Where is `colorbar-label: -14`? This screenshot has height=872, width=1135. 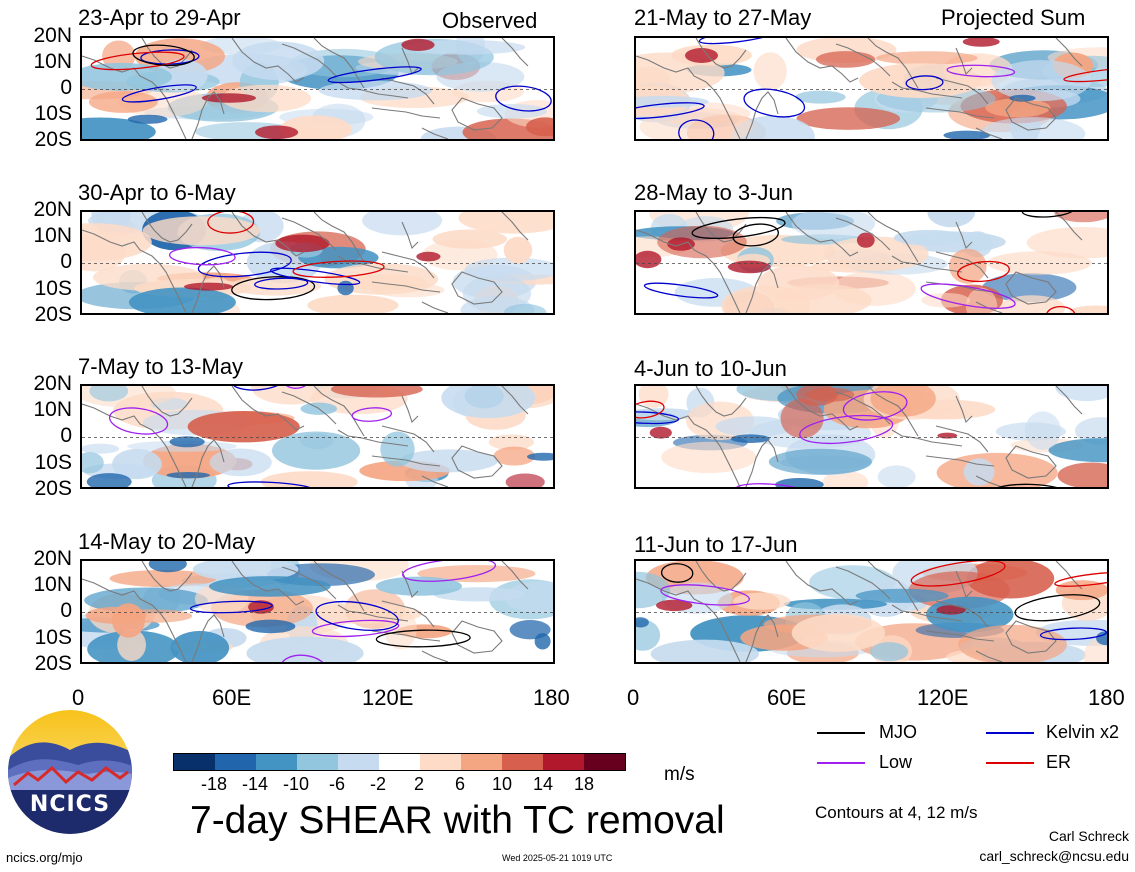 colorbar-label: -14 is located at coordinates (254, 784).